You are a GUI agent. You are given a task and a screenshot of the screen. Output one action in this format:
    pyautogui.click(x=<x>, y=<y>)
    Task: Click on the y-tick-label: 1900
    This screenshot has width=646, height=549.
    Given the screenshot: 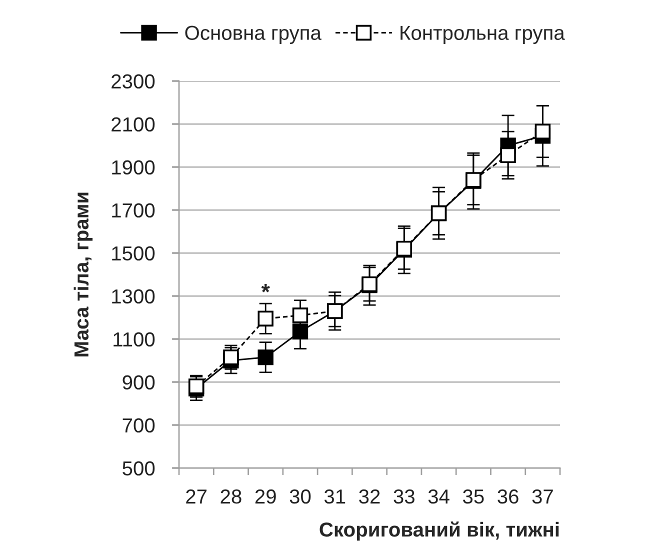 What is the action you would take?
    pyautogui.click(x=133, y=167)
    